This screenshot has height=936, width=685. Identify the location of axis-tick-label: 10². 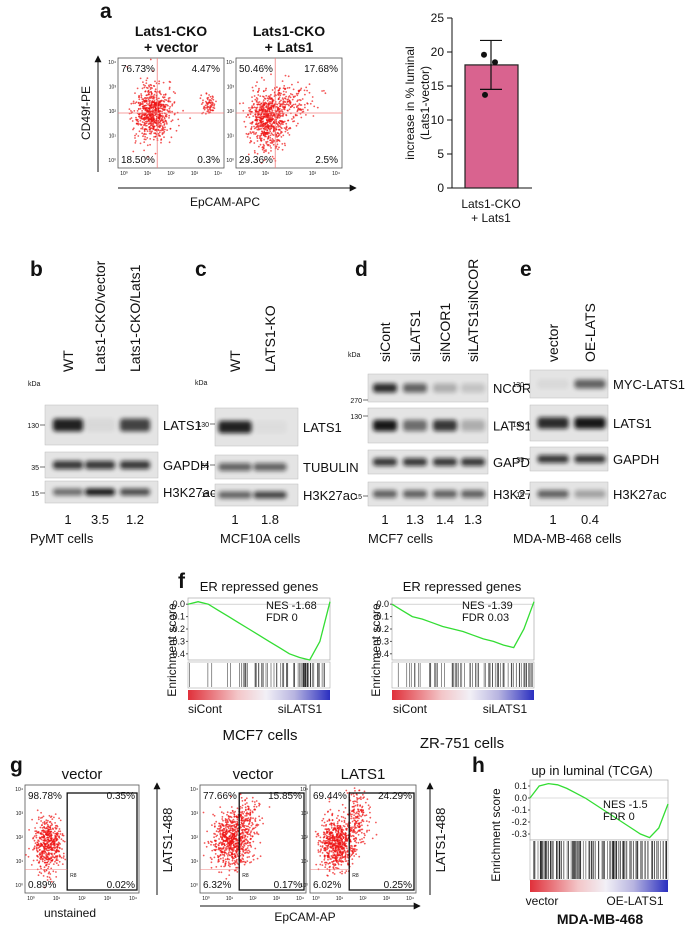
(171, 174).